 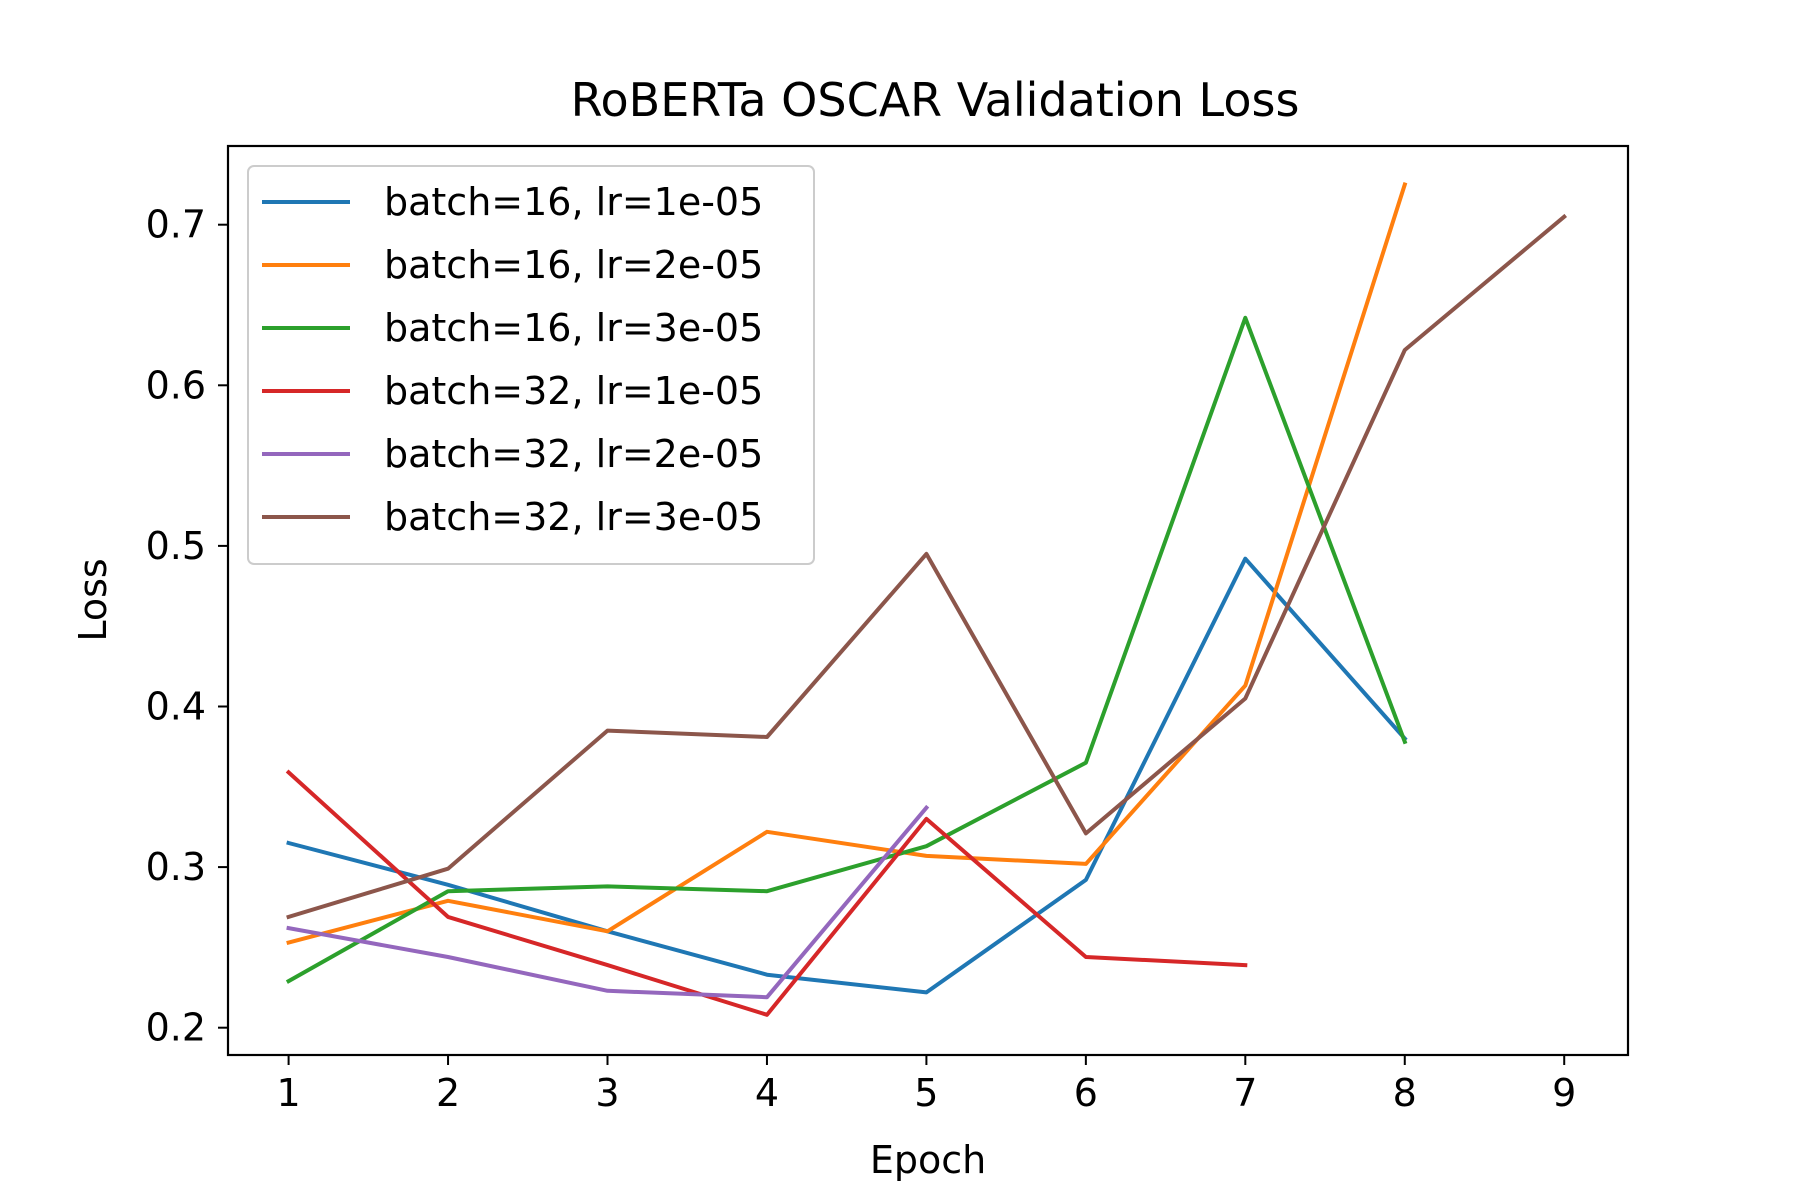 I want to click on x-tick-label: 4, so click(x=767, y=1093).